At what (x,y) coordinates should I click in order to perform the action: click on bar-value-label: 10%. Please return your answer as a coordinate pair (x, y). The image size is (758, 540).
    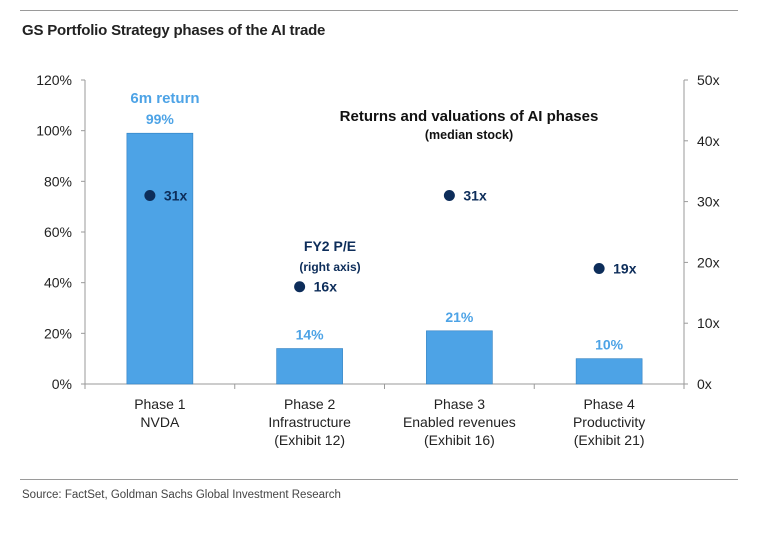
    Looking at the image, I should click on (609, 345).